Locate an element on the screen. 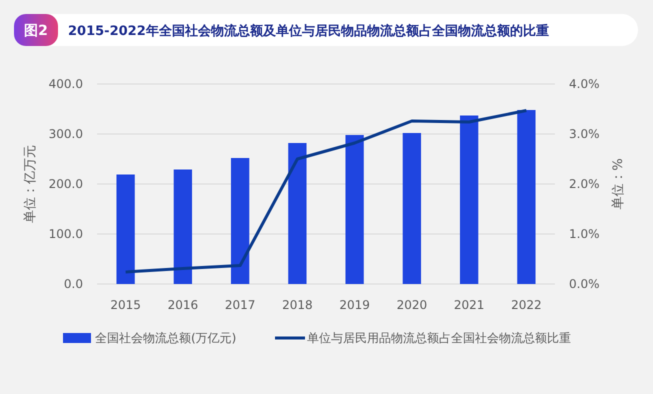 Image resolution: width=653 pixels, height=394 pixels. x-tick-label: 2022 is located at coordinates (526, 305).